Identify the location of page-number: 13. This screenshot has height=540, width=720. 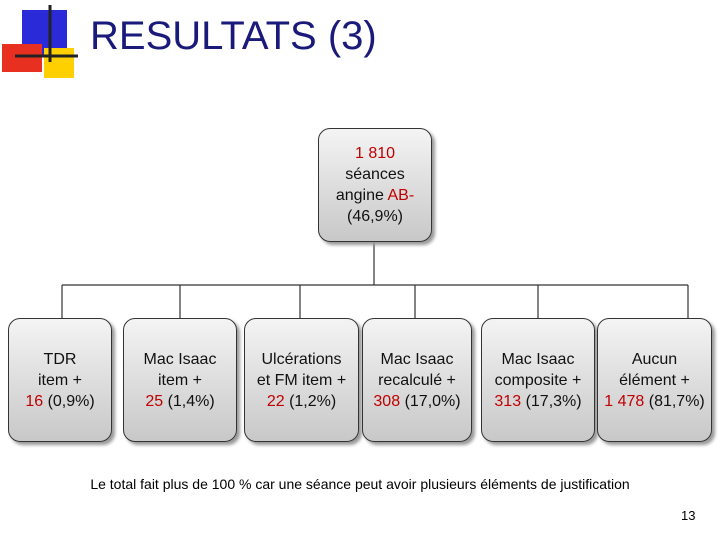
(688, 515).